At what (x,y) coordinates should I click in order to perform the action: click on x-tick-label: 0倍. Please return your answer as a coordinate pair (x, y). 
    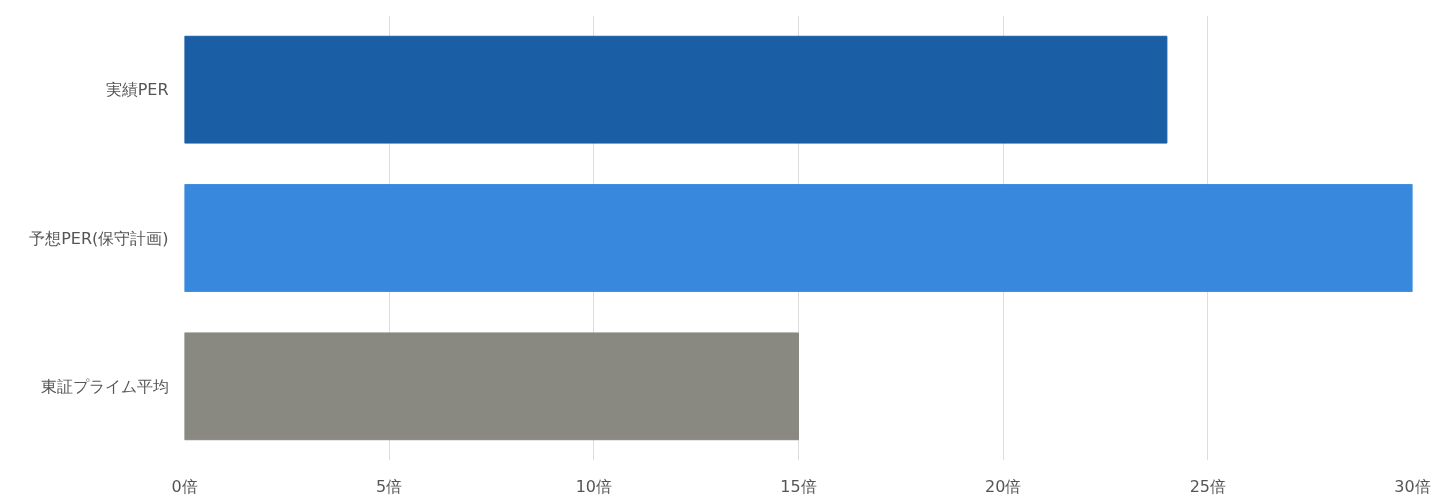
    Looking at the image, I should click on (184, 486).